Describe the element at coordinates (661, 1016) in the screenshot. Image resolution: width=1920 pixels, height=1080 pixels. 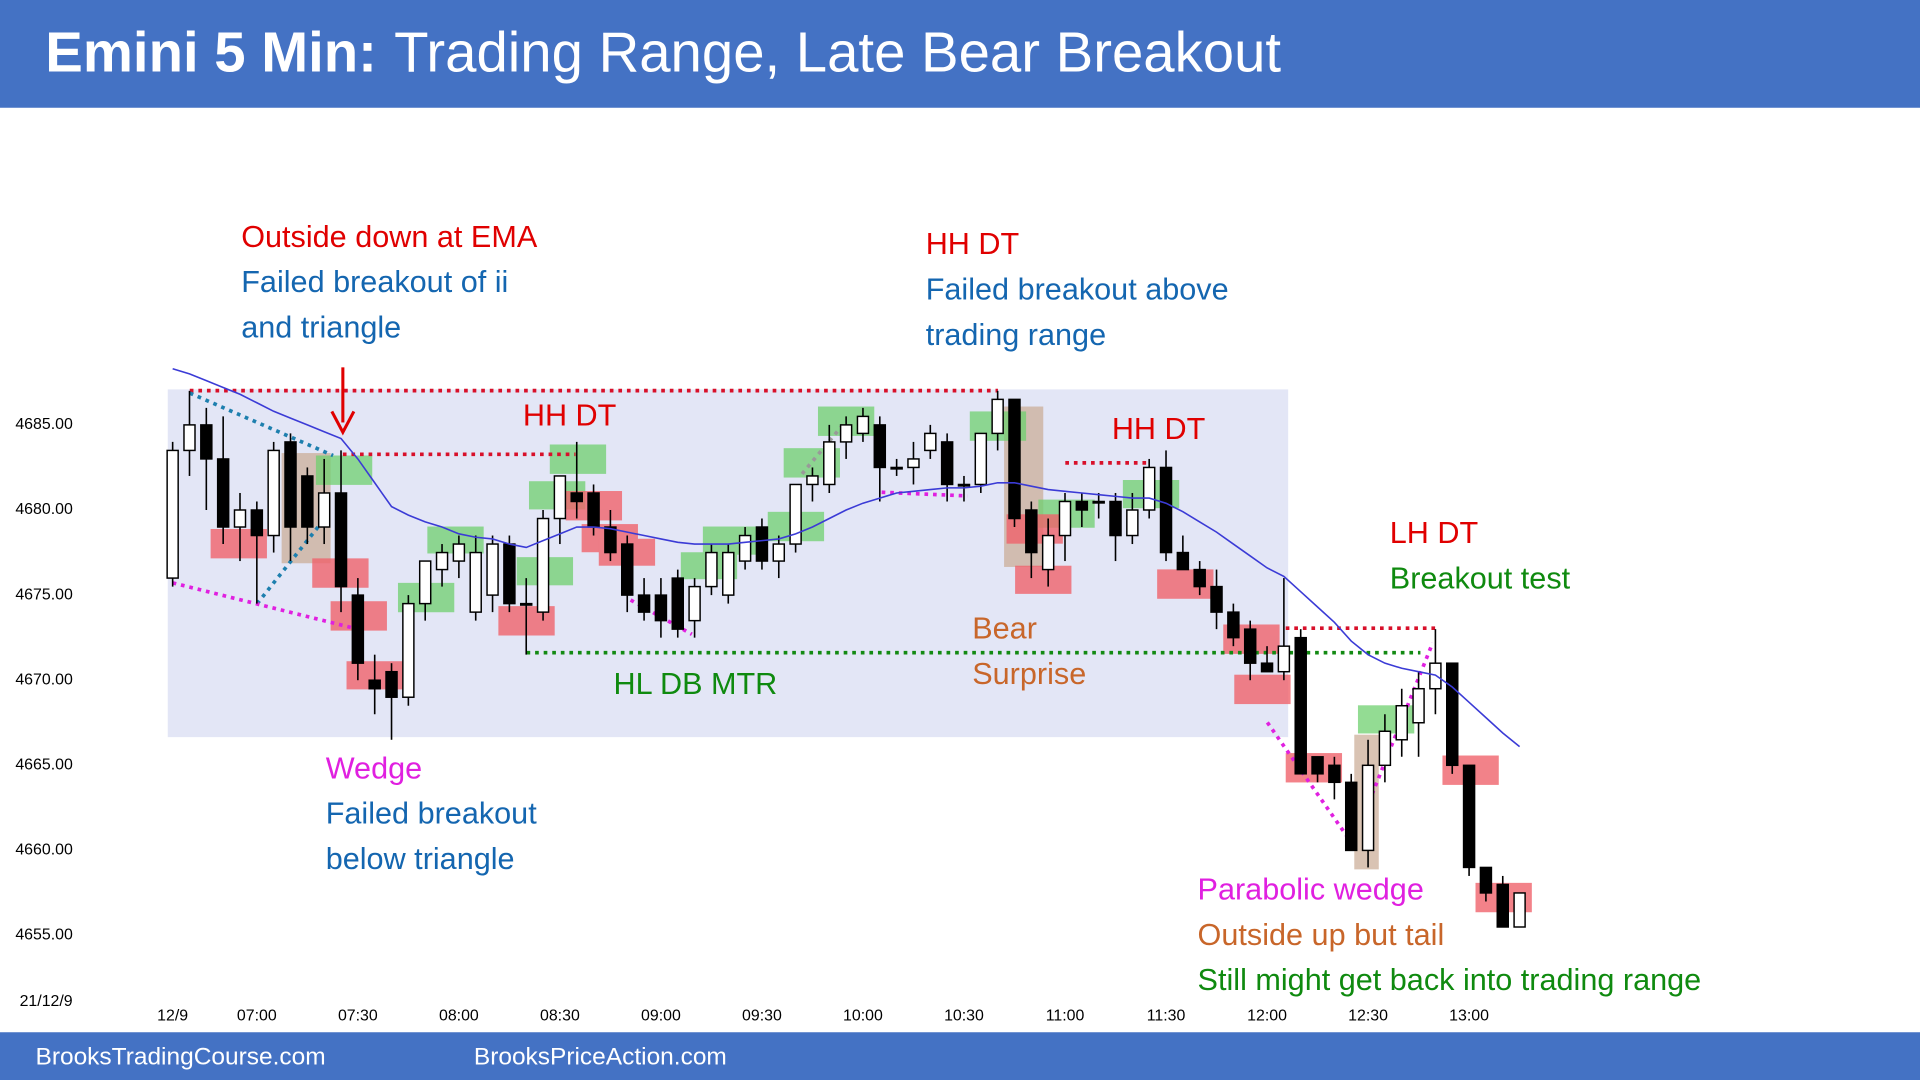
I see `x-tick-label: 09:00` at that location.